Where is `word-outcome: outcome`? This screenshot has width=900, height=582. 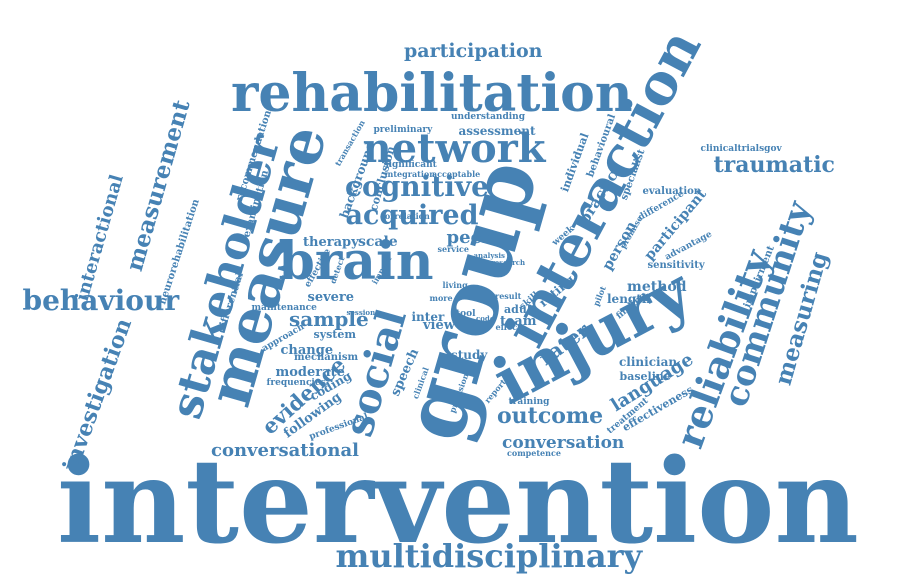 word-outcome: outcome is located at coordinates (550, 416).